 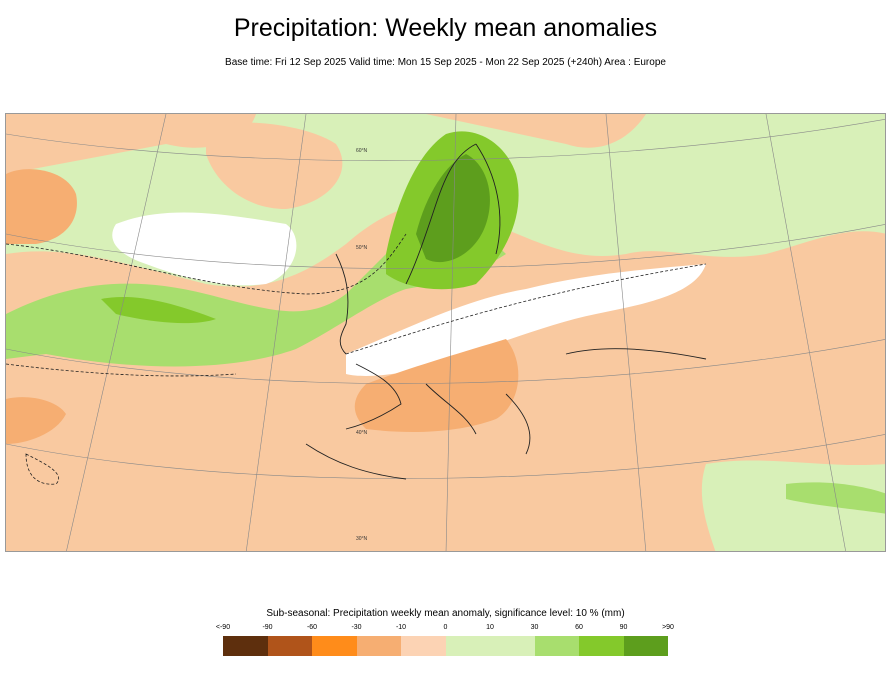 I want to click on legend-tick-label: >90, so click(x=668, y=627).